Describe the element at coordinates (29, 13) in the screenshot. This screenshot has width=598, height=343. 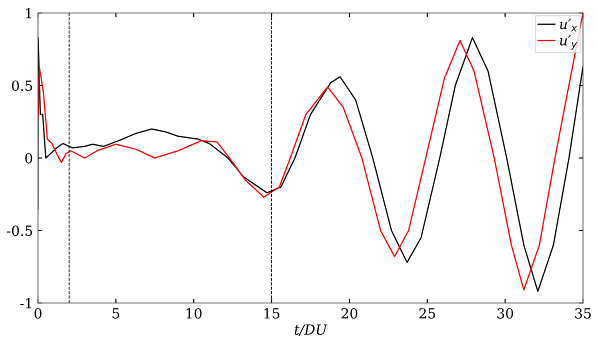
I see `y-tick-label: 1` at that location.